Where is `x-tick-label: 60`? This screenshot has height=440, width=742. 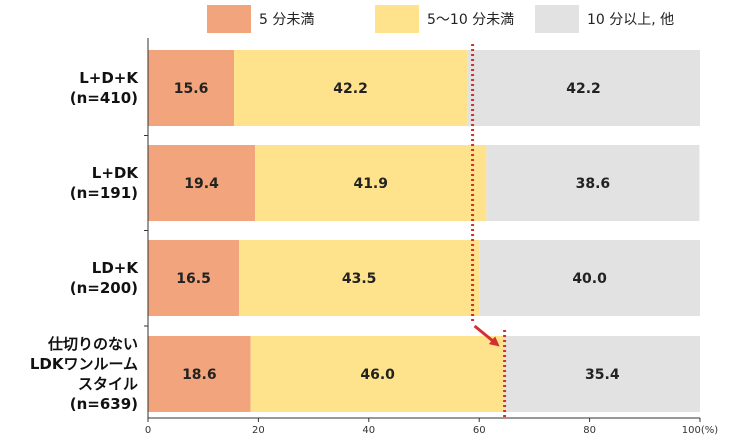
x-tick-label: 60 is located at coordinates (479, 430).